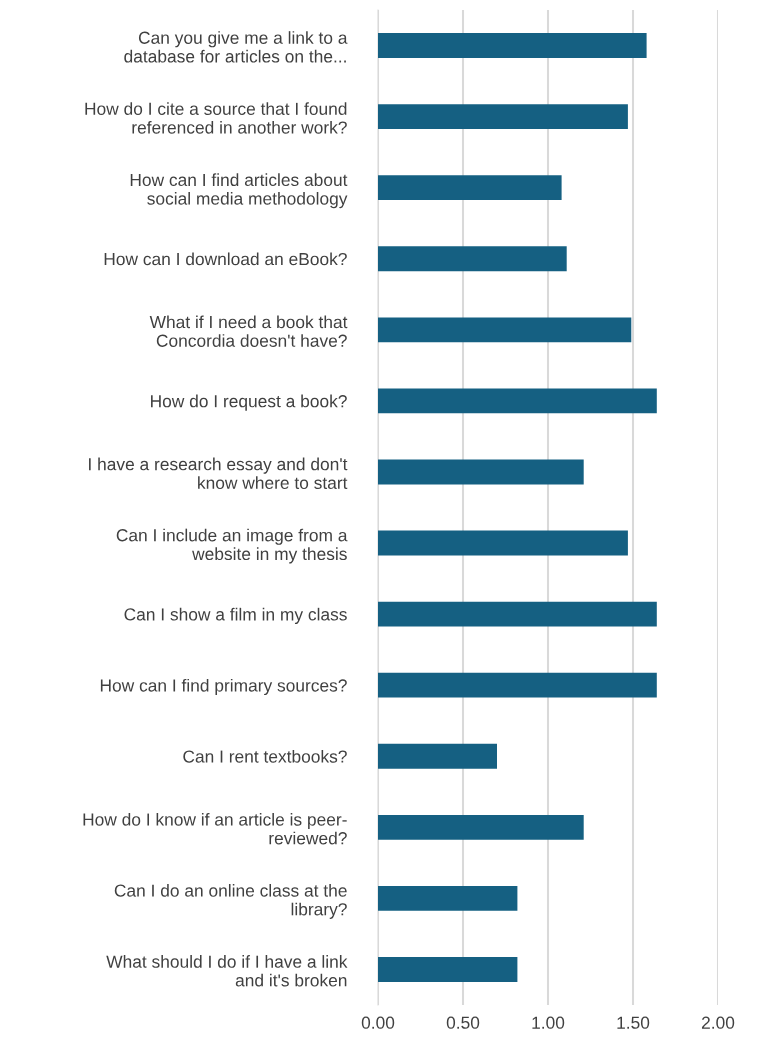  What do you see at coordinates (227, 971) in the screenshot?
I see `y-tick-label: What should I do if I have a link and it's broken` at bounding box center [227, 971].